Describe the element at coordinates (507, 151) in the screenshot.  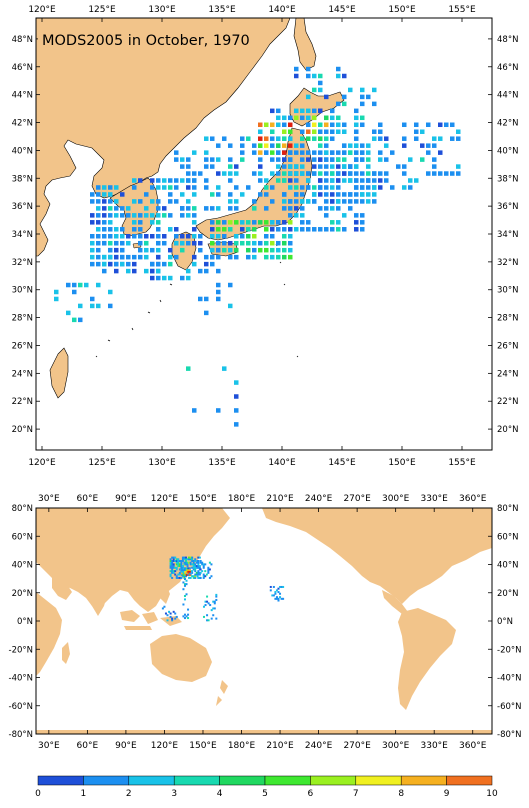
I see `right-lat-tick-label: 40°N` at that location.